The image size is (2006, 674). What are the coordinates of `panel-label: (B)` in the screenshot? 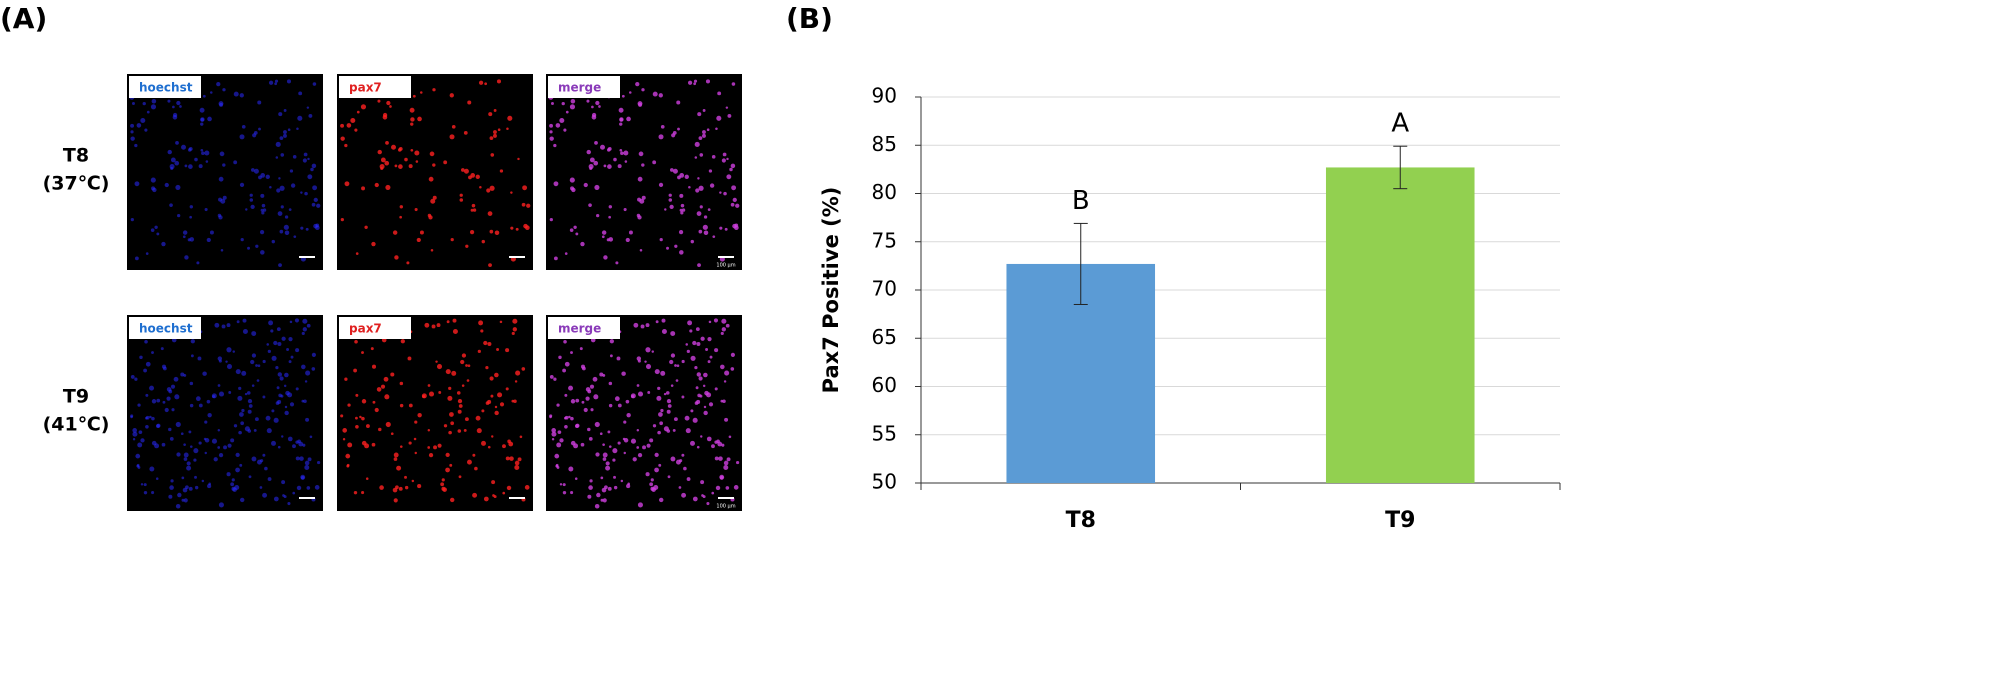 It's located at (809, 18).